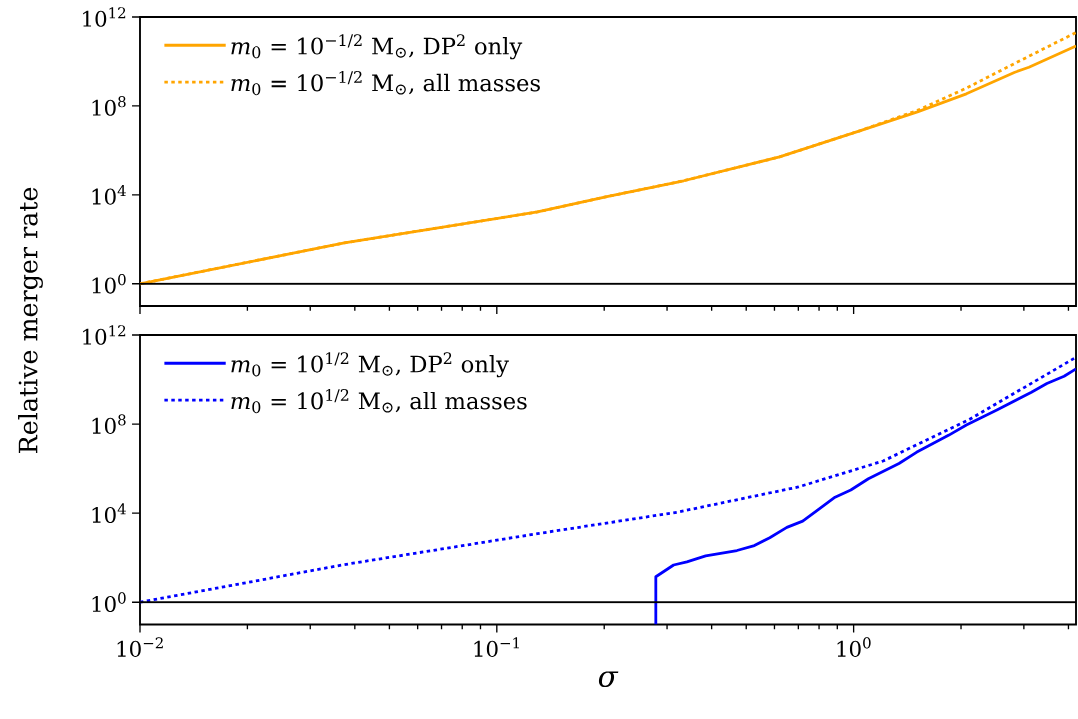 This screenshot has height=719, width=1078. Describe the element at coordinates (854, 647) in the screenshot. I see `x-tick-label: 10$^{0}$` at that location.